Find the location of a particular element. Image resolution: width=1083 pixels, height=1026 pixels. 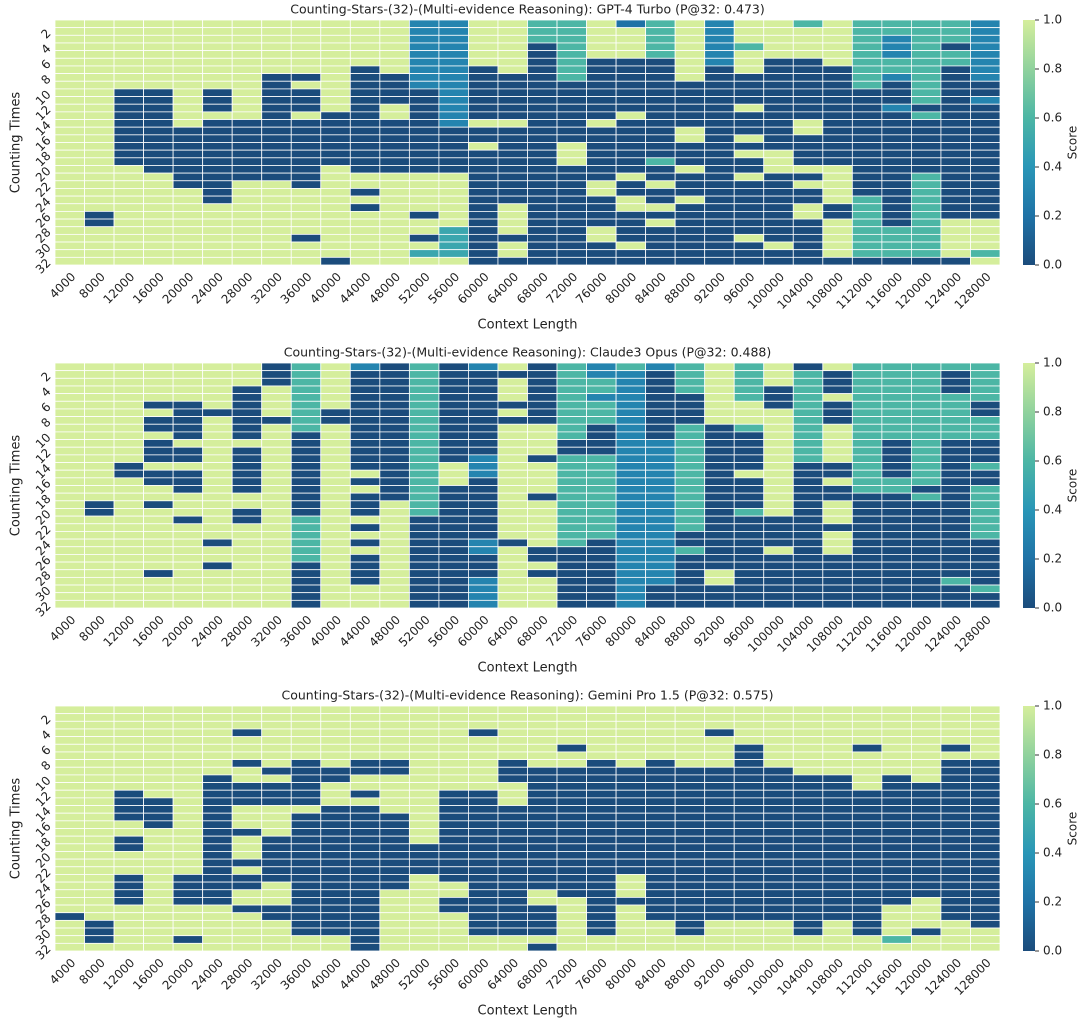

colorbar-tick-label: 0.0 is located at coordinates (1052, 608).